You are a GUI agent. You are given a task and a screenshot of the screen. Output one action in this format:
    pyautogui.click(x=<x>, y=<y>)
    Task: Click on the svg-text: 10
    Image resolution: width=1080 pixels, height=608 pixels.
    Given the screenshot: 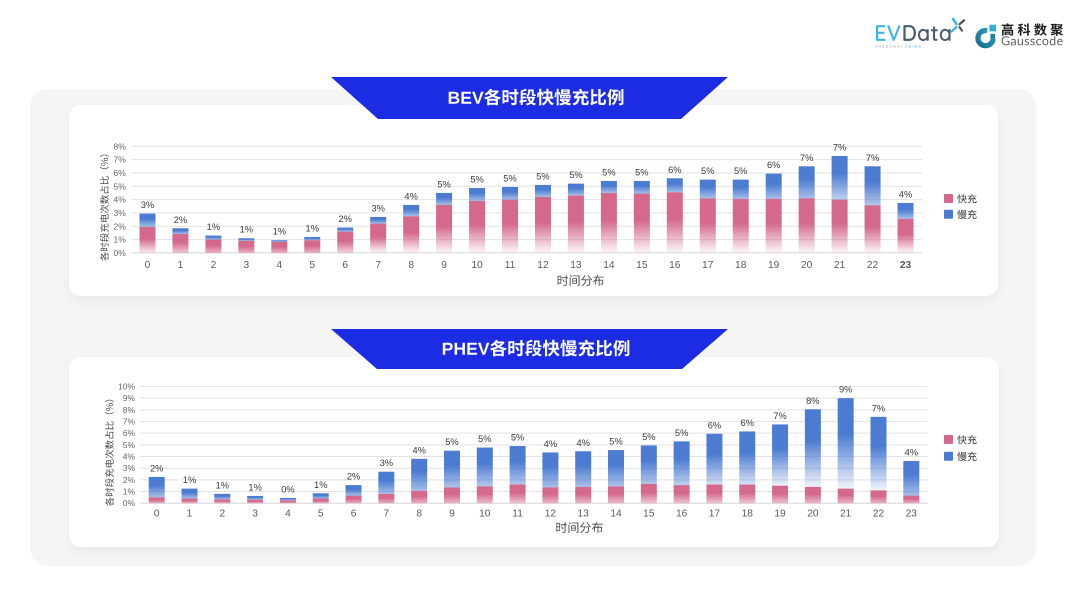 What is the action you would take?
    pyautogui.click(x=477, y=265)
    